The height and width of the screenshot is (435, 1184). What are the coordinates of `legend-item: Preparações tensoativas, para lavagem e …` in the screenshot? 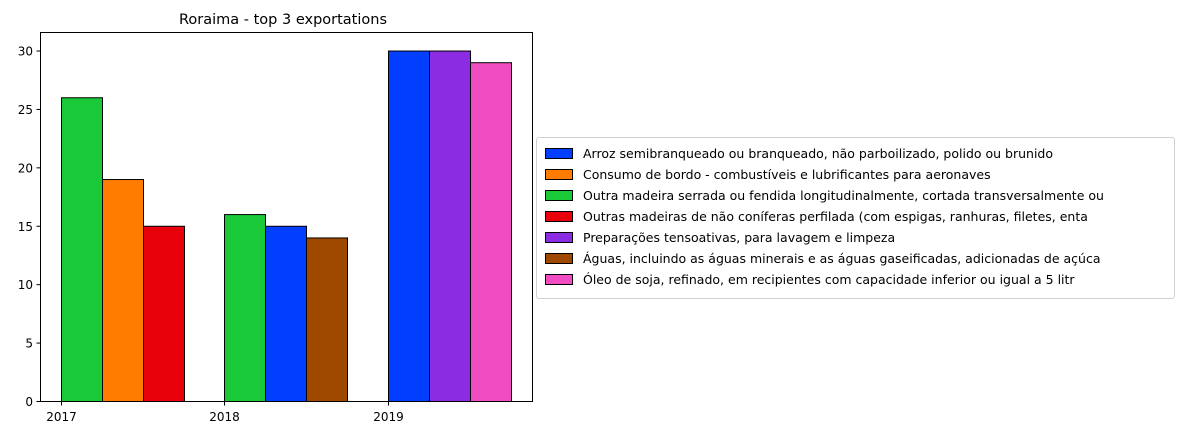 It's located at (859, 237).